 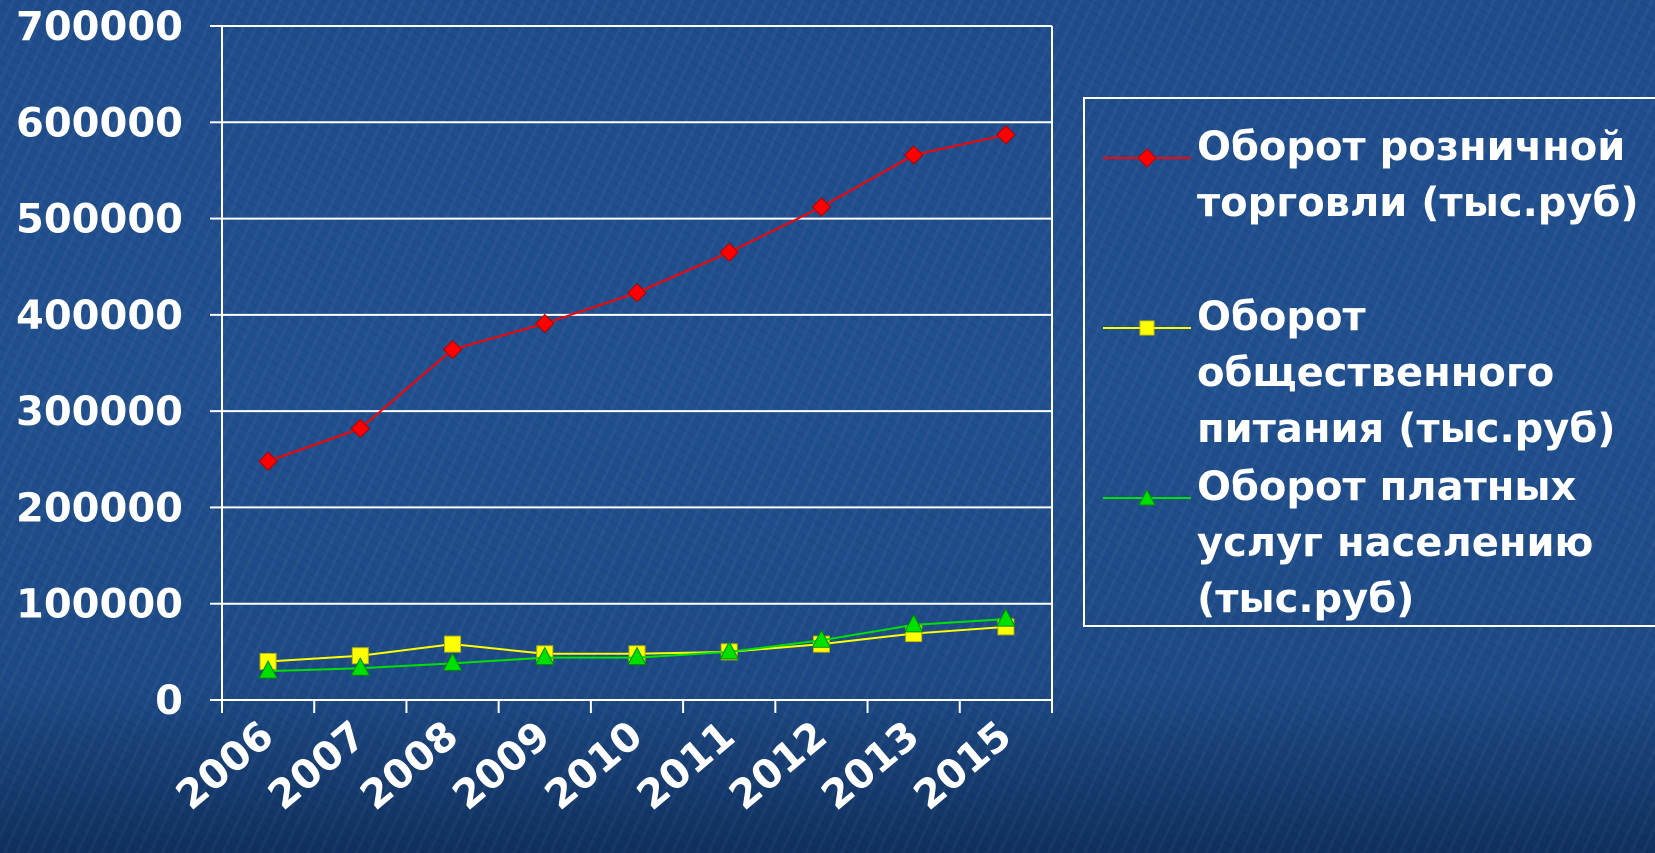 I want to click on x-tick-label: 2006, so click(x=225, y=765).